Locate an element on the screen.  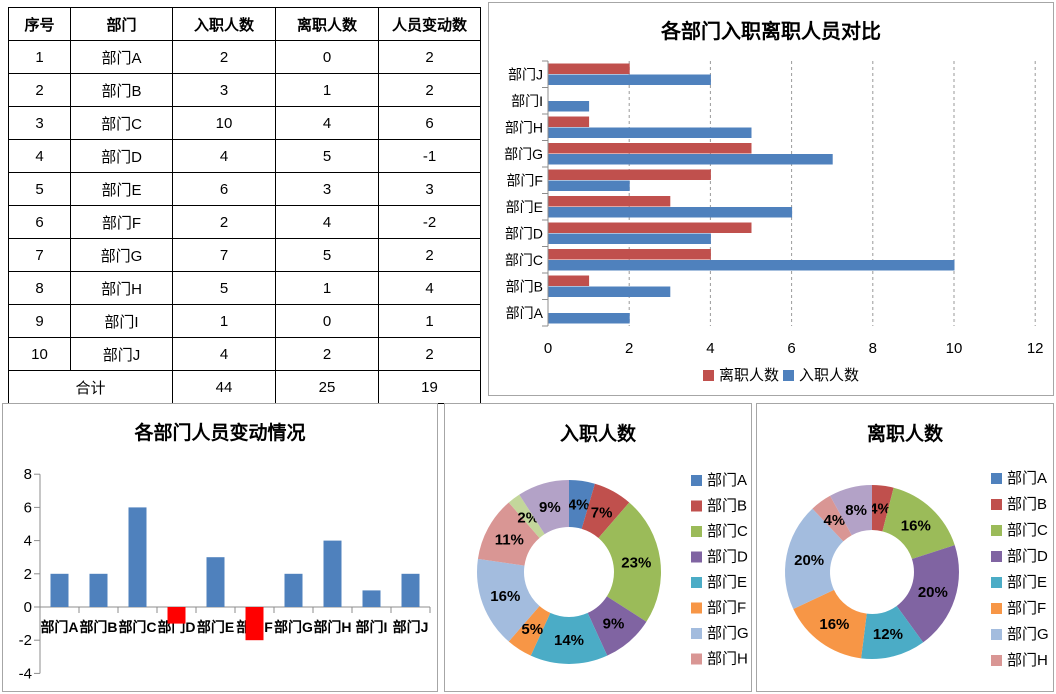
table-header-row: 序号 部门 入职人数 离职人数 人员变动数 is located at coordinates (244, 24).